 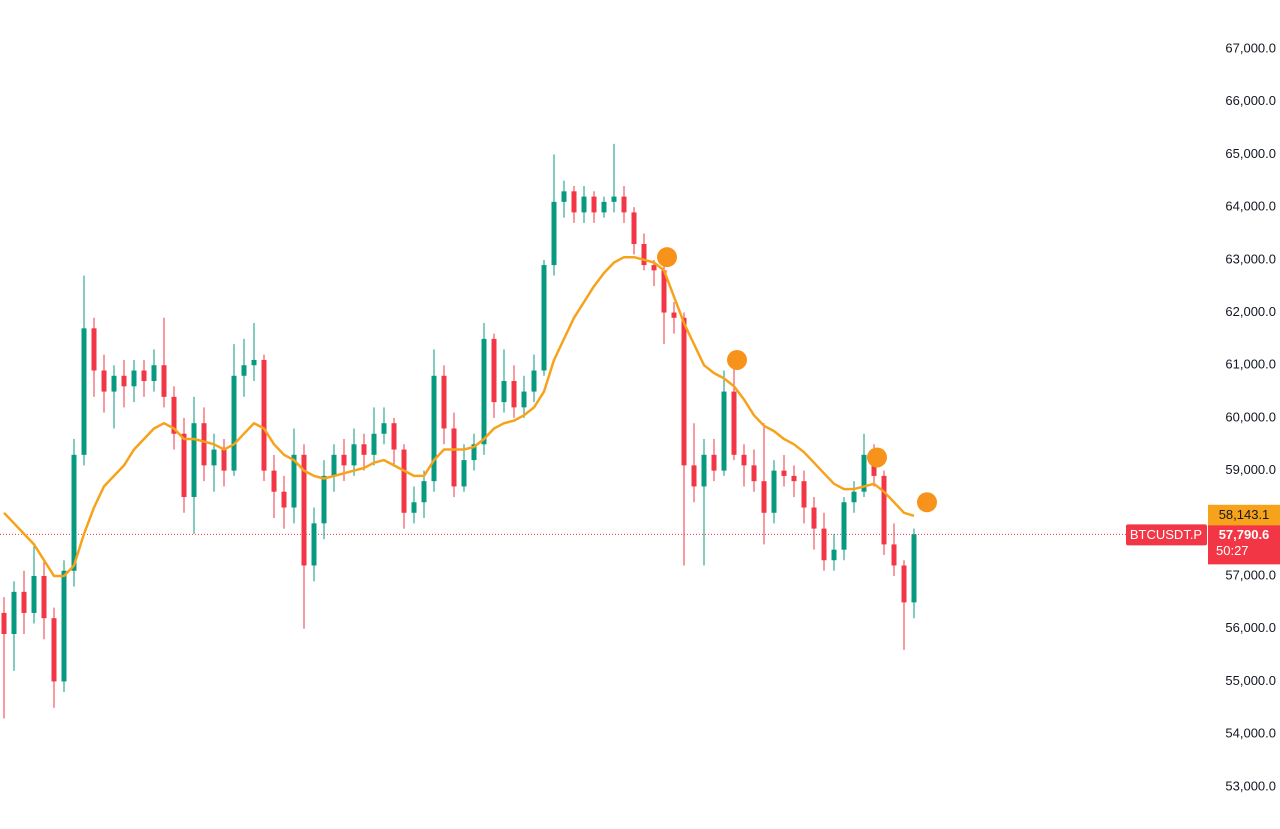 I want to click on y-tick-label: 62,000.0, so click(x=1250, y=311).